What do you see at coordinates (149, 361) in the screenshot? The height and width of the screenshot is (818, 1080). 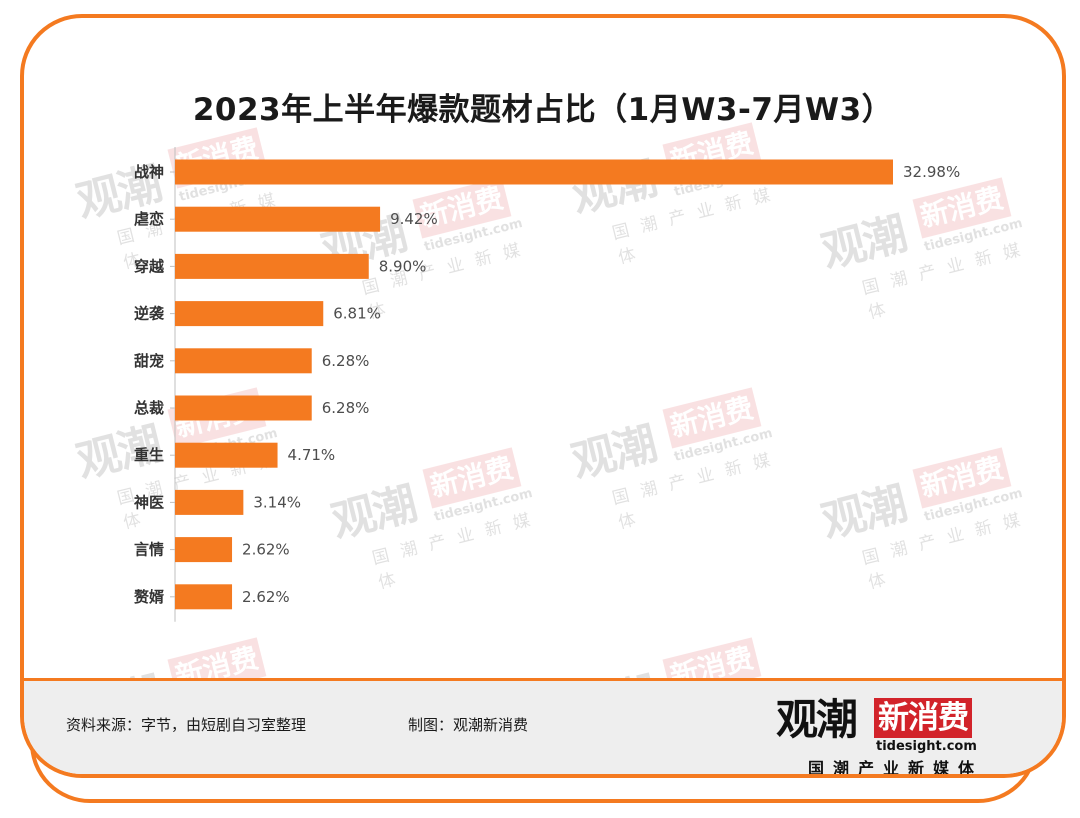 I see `category-label: 甜宠` at bounding box center [149, 361].